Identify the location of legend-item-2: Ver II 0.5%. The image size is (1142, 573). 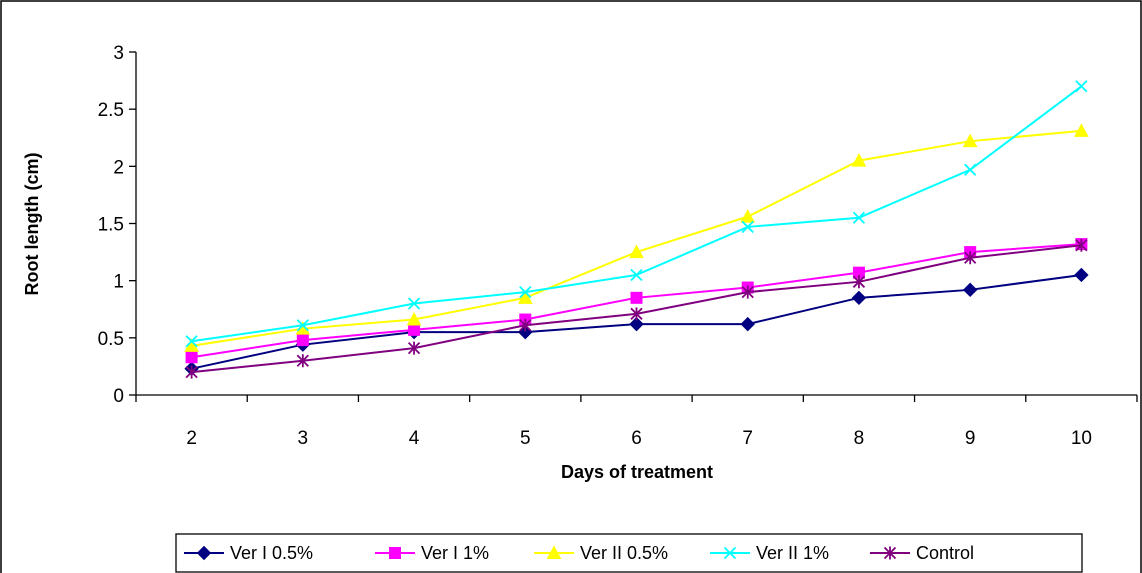
(601, 553).